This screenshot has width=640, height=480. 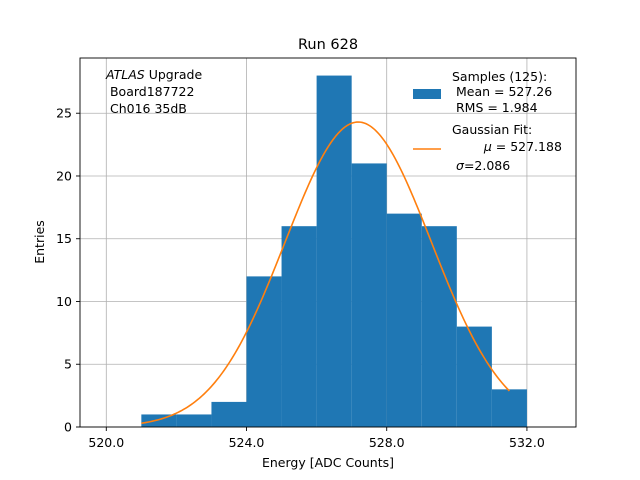 What do you see at coordinates (492, 129) in the screenshot?
I see `legend-fit-title: Gaussian Fit:` at bounding box center [492, 129].